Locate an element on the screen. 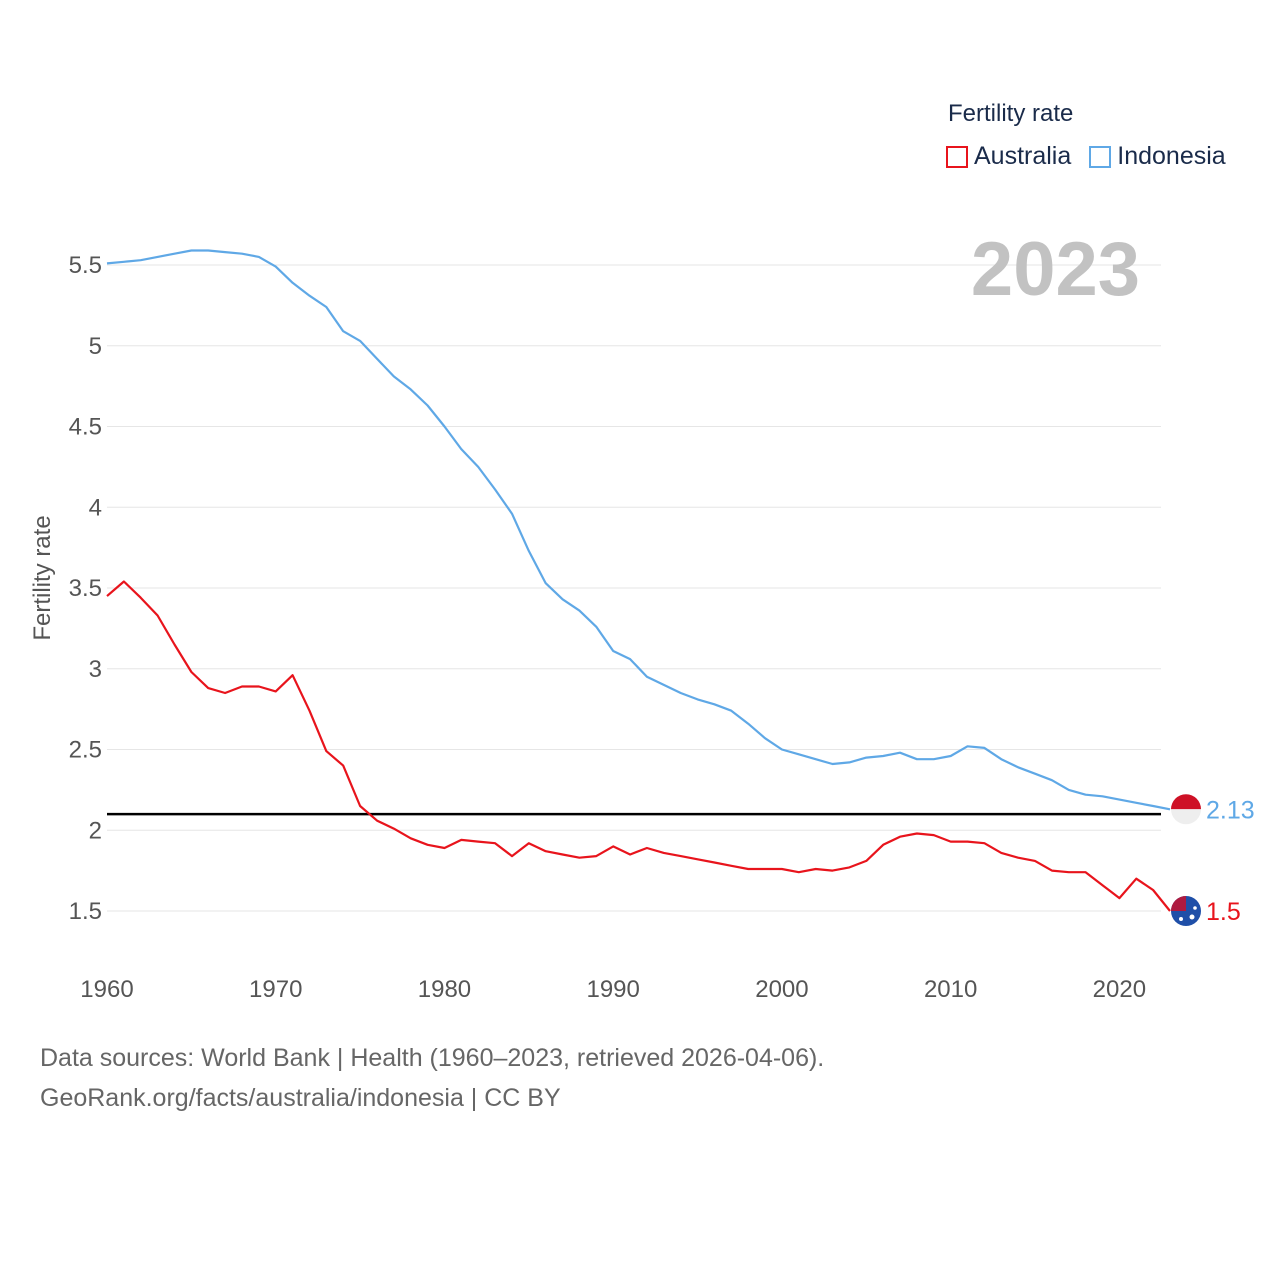  x-tick-label: 2010 is located at coordinates (950, 989).